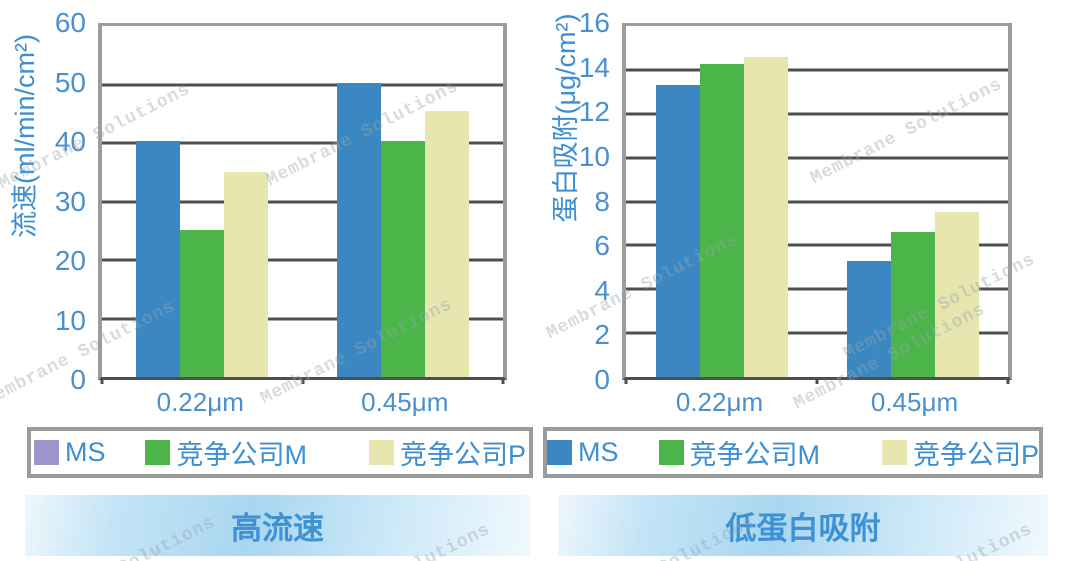 This screenshot has width=1080, height=561. I want to click on banner: 低蛋白吸附, so click(803, 525).